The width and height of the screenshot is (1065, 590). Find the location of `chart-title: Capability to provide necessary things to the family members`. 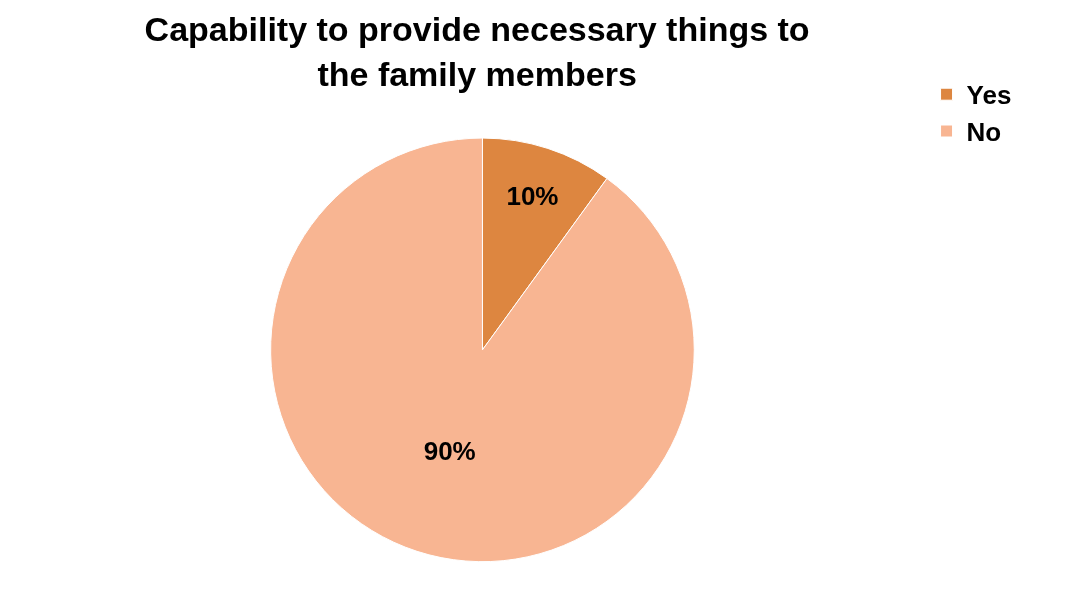

chart-title: Capability to provide necessary things to the family members is located at coordinates (477, 51).